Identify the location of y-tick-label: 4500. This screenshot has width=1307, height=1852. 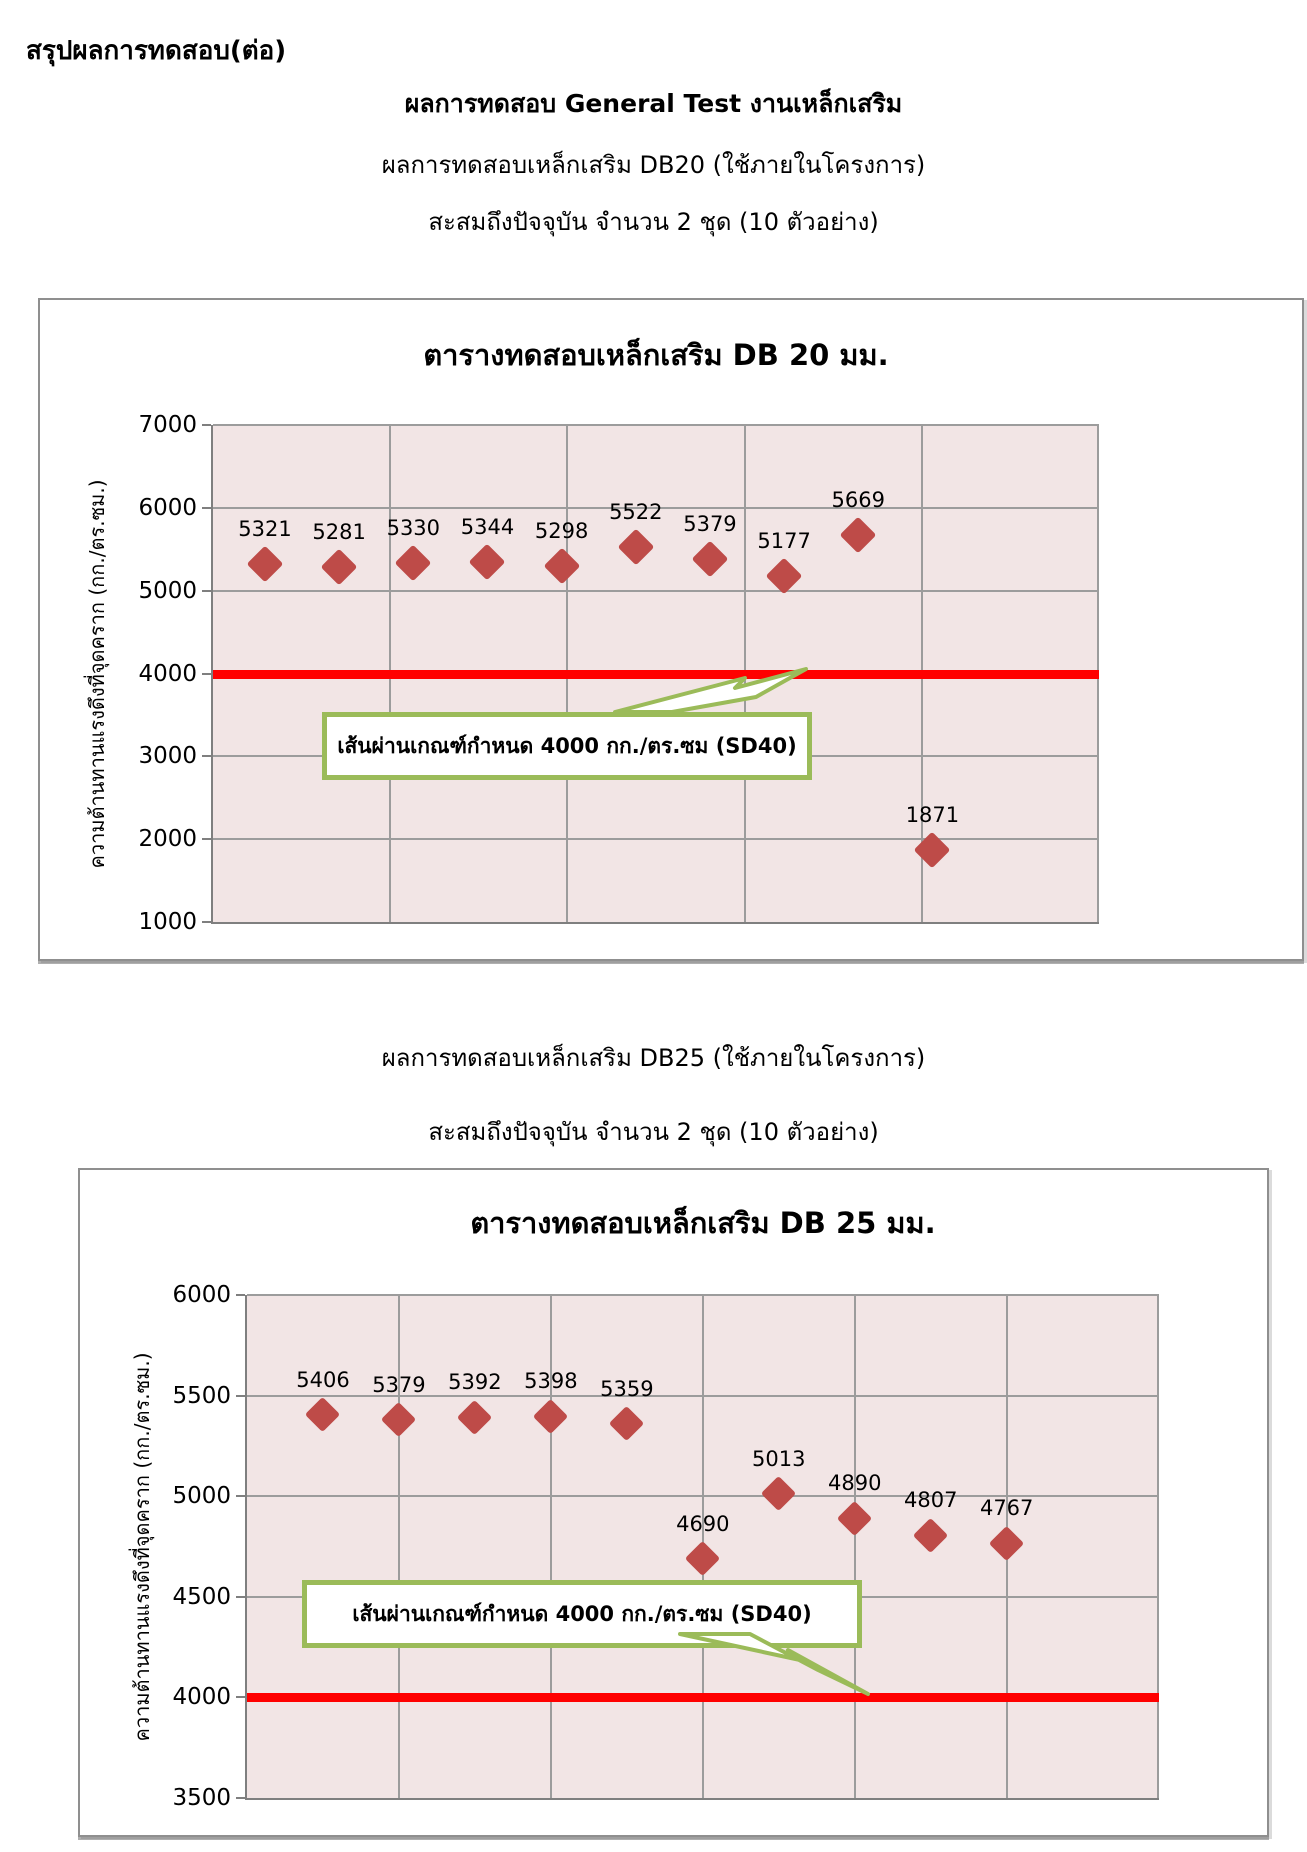
(201, 1596).